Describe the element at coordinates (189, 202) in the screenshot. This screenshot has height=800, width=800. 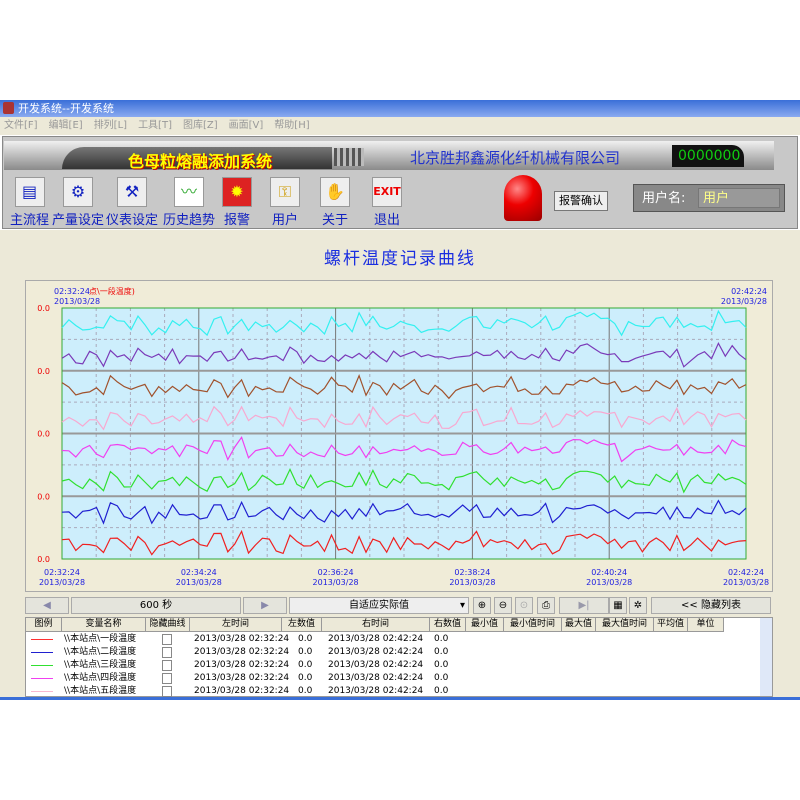
I see `tool-history-trend: 〰历史趋势` at that location.